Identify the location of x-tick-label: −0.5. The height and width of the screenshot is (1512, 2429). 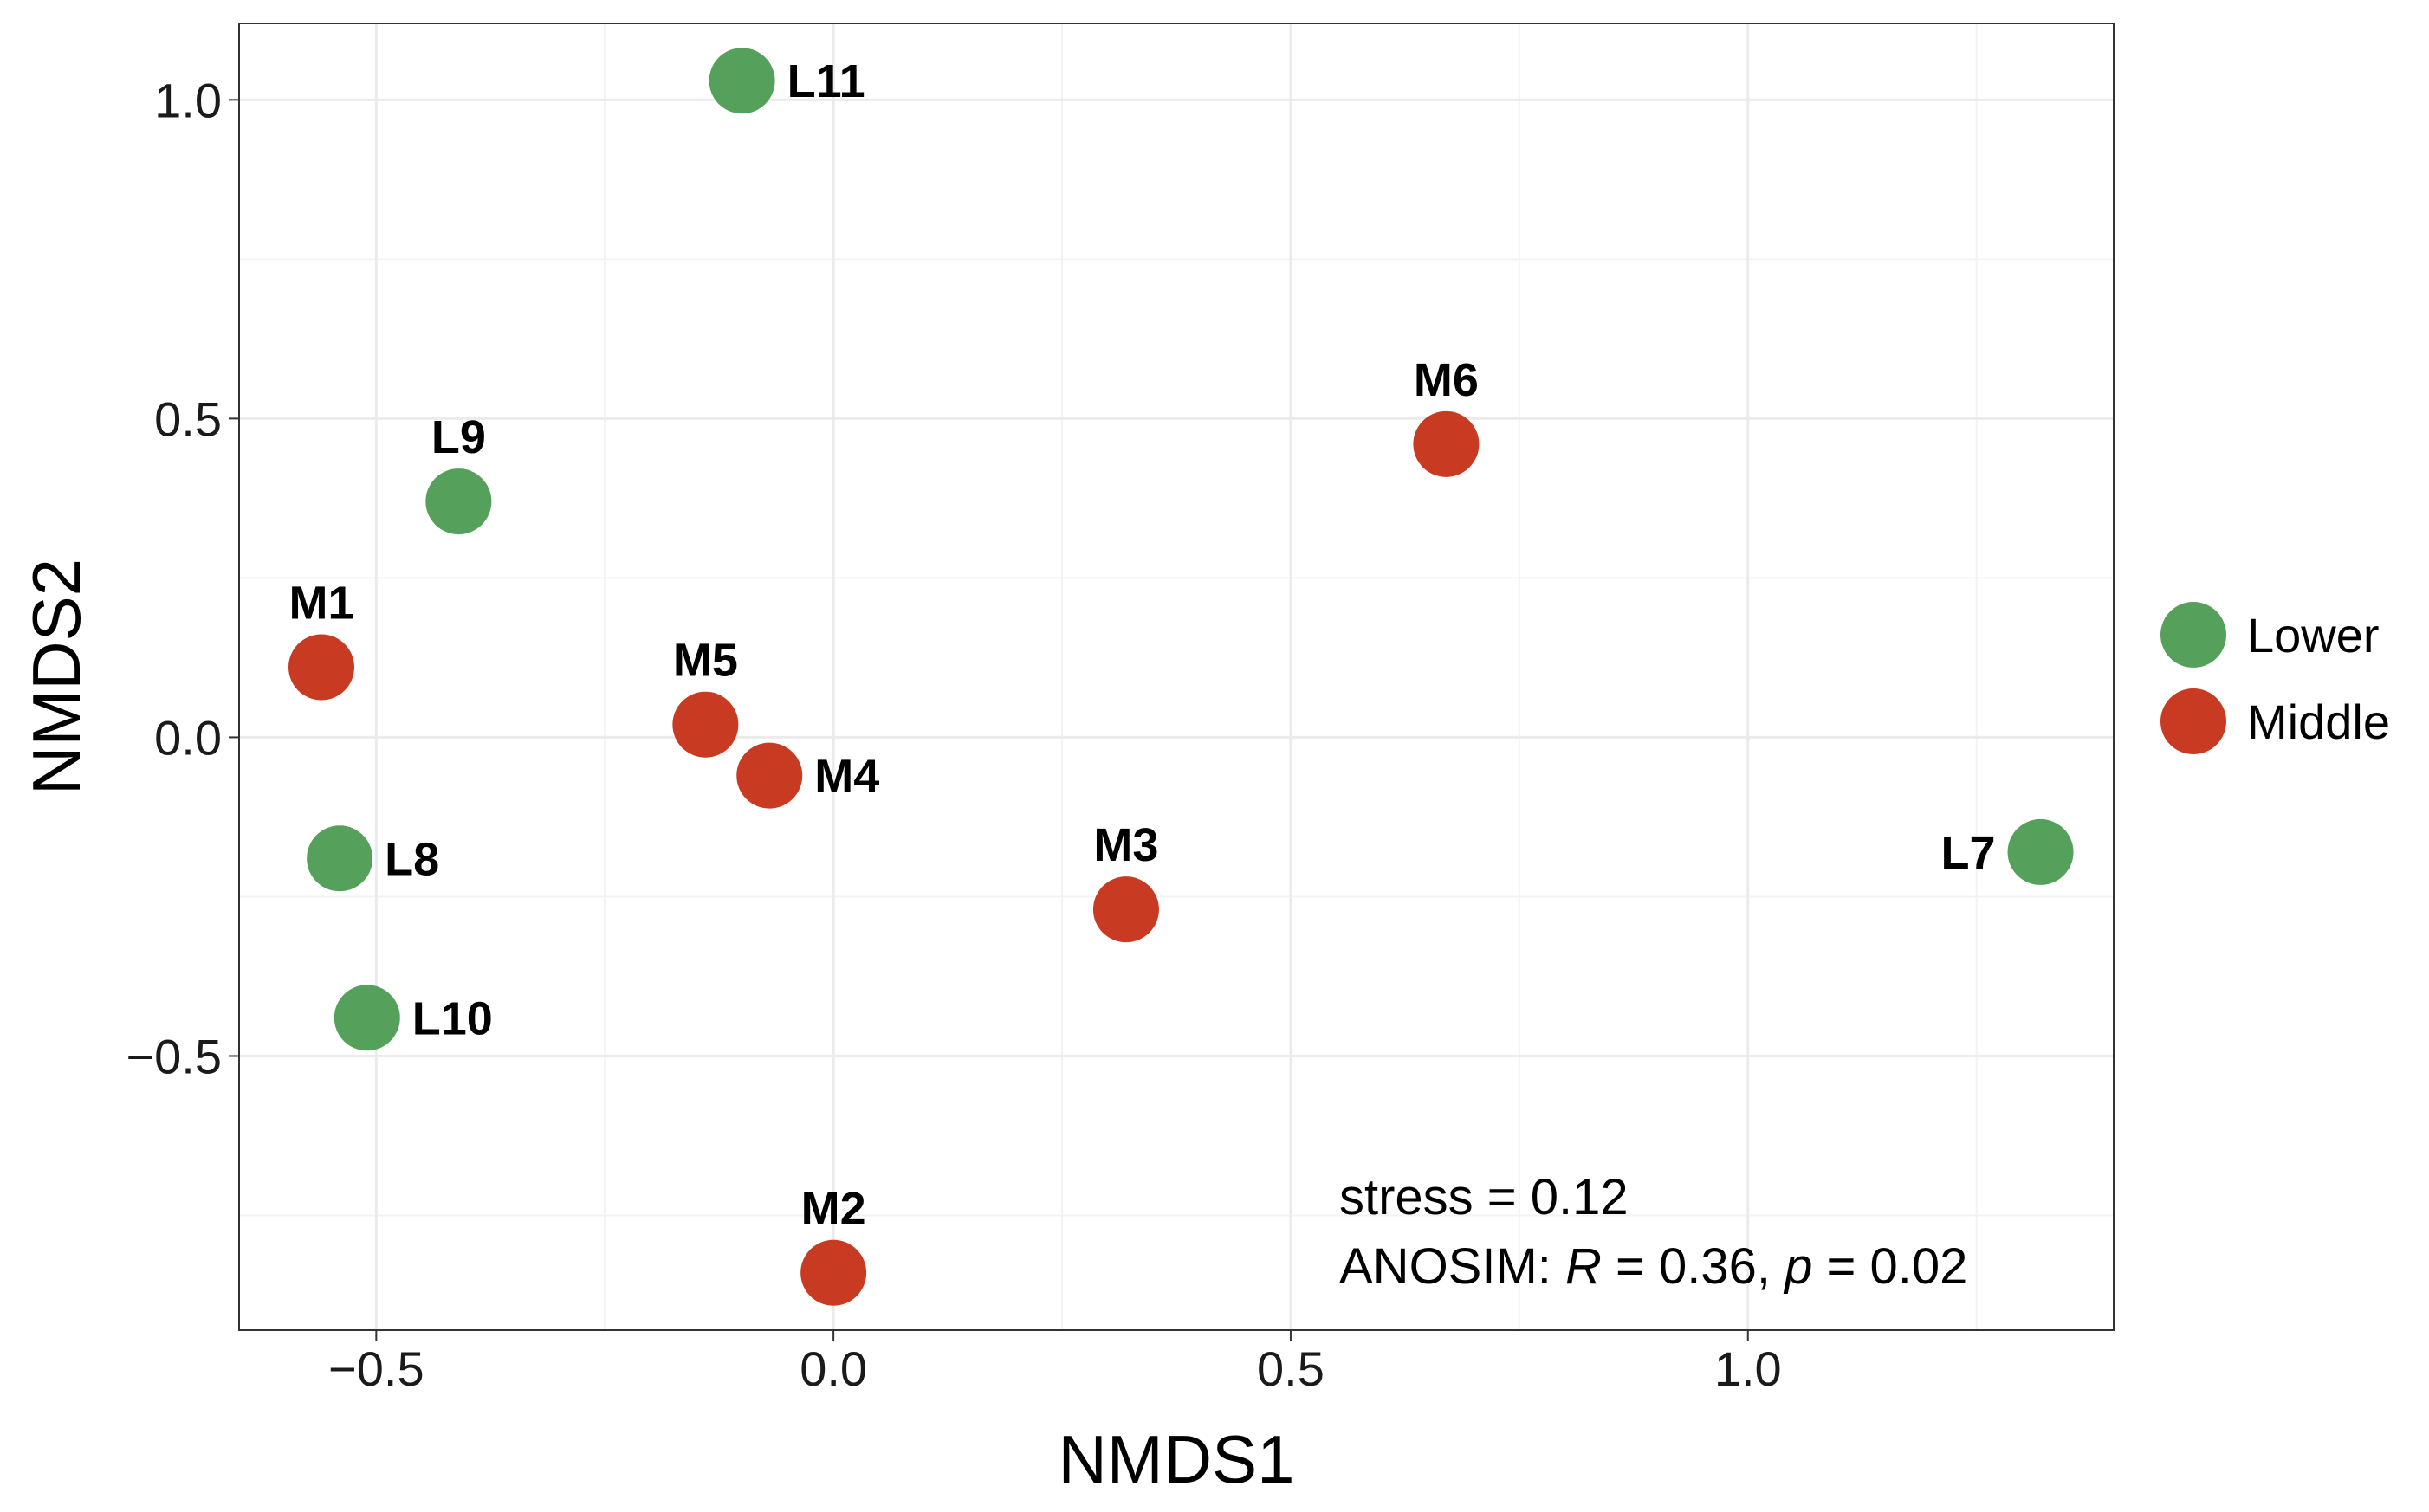
(376, 1368).